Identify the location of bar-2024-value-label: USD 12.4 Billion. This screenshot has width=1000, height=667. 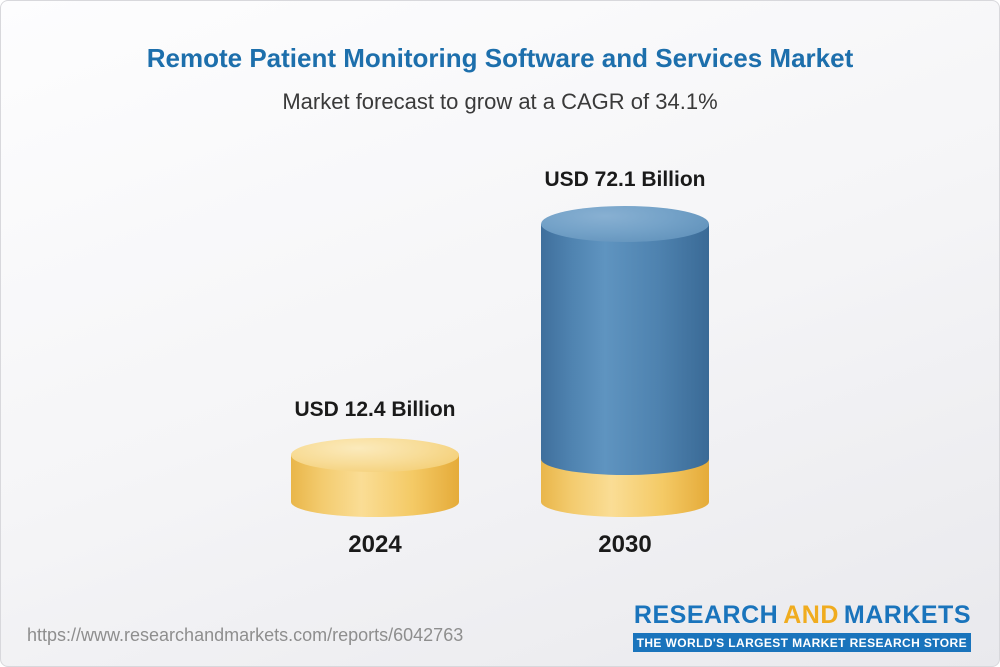
(375, 409).